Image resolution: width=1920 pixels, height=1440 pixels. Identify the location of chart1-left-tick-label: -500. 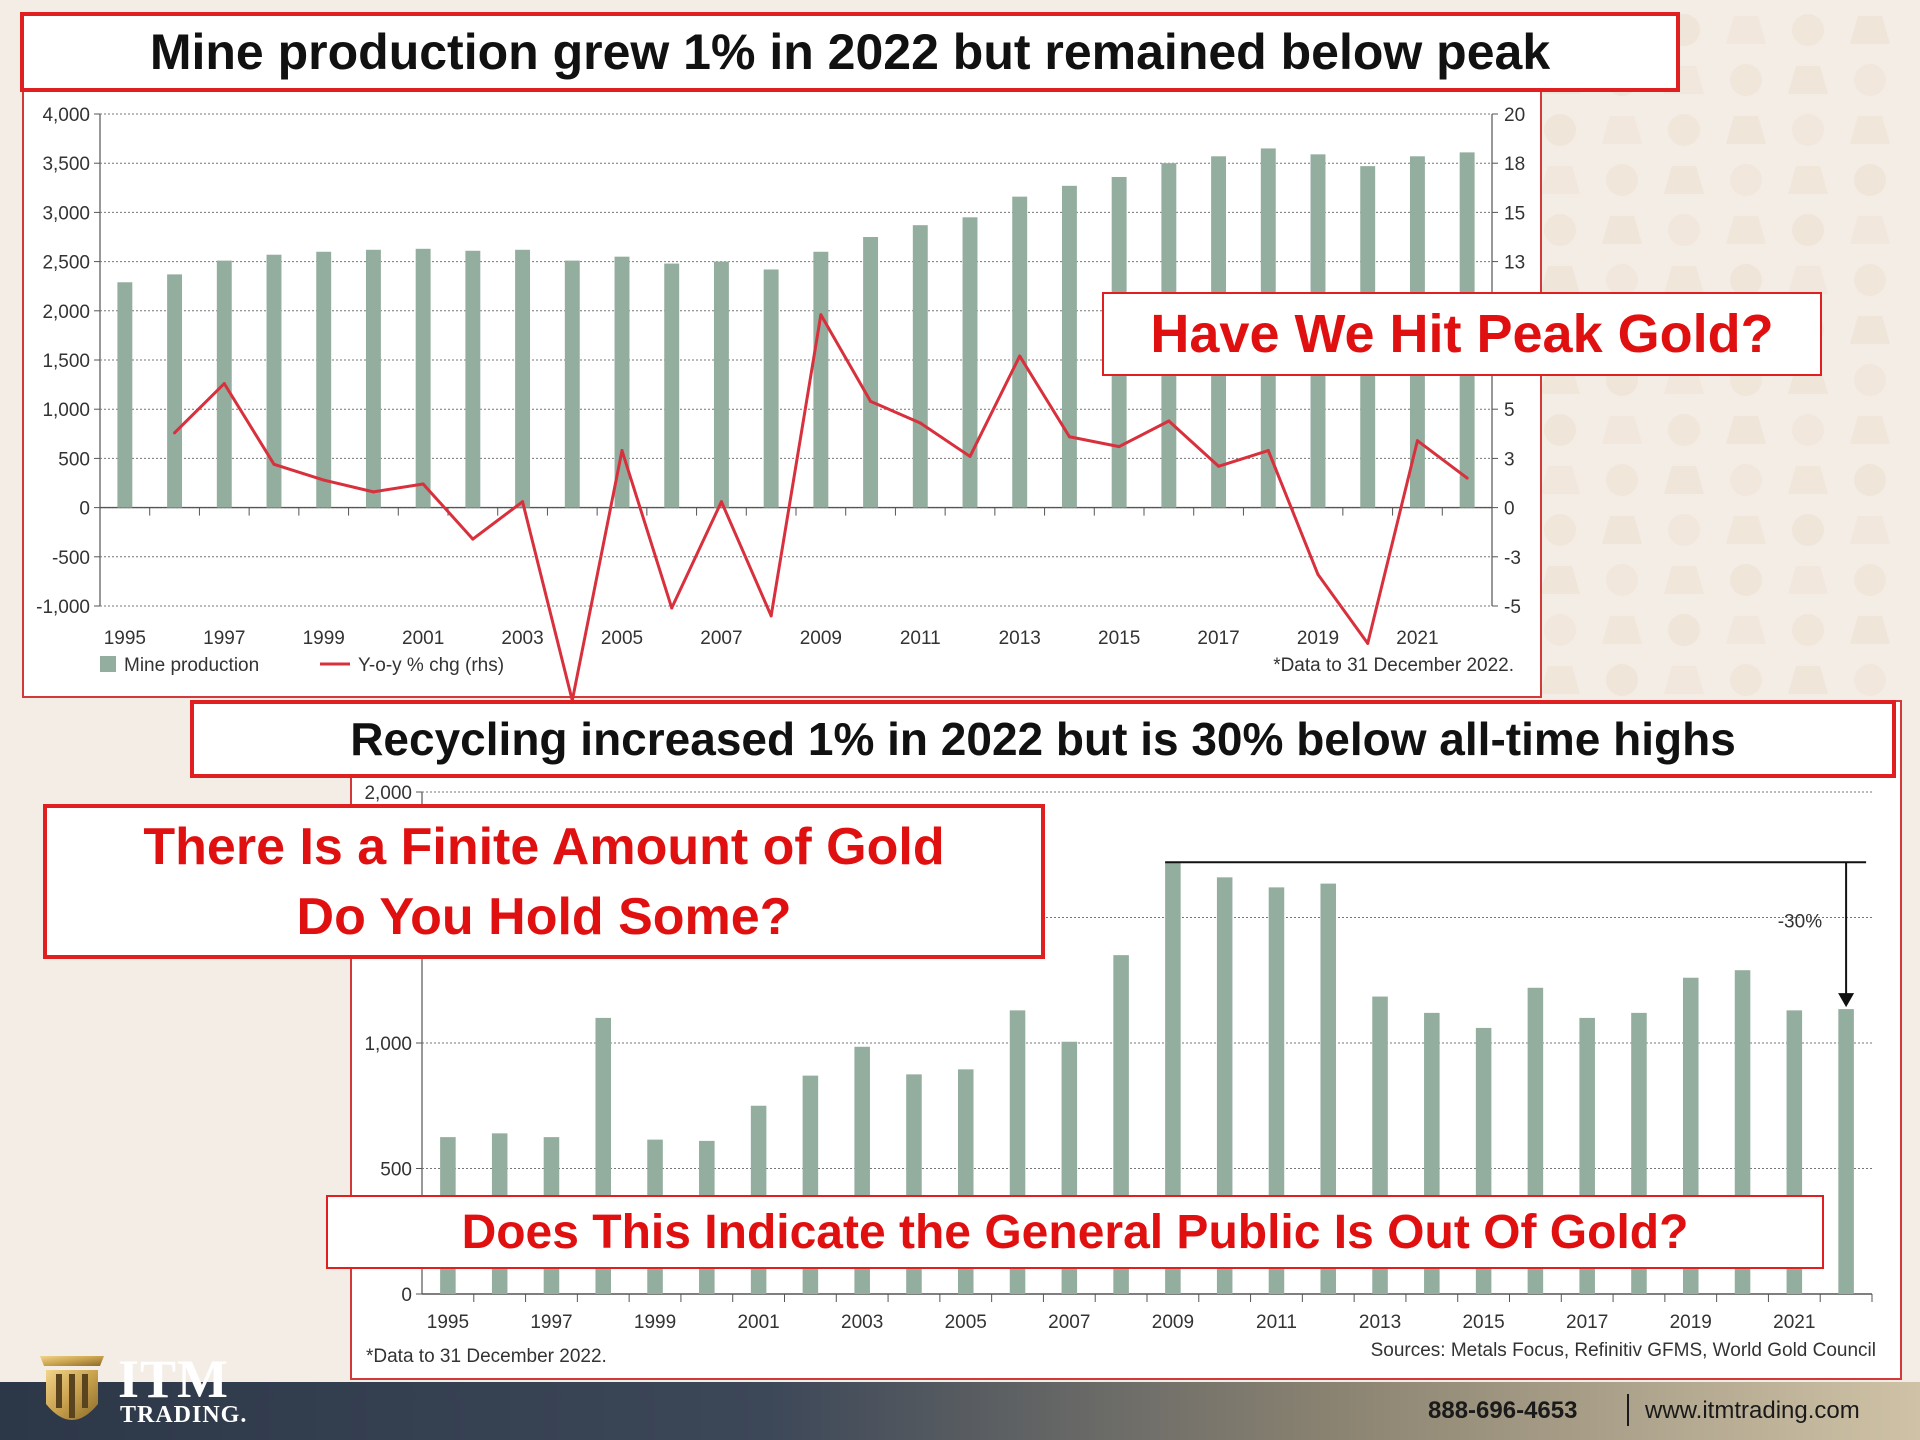
(71, 558).